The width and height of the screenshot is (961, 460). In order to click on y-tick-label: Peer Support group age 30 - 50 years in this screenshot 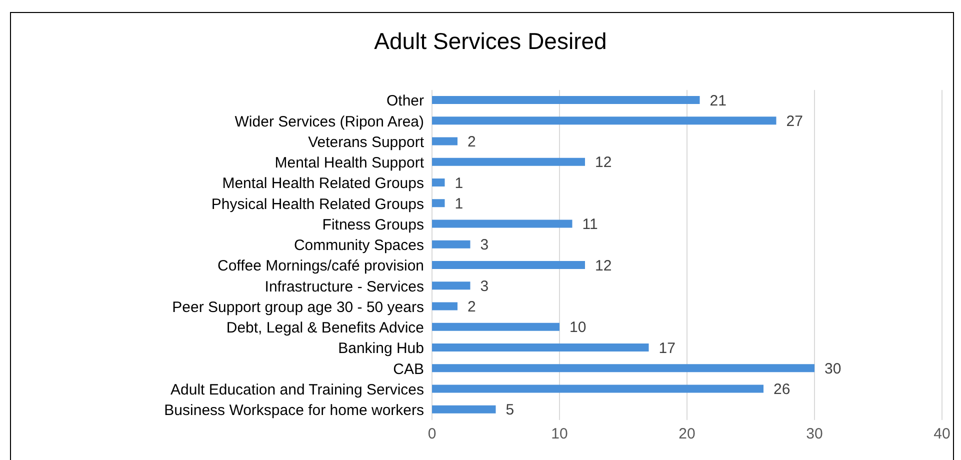, I will do `click(298, 307)`.